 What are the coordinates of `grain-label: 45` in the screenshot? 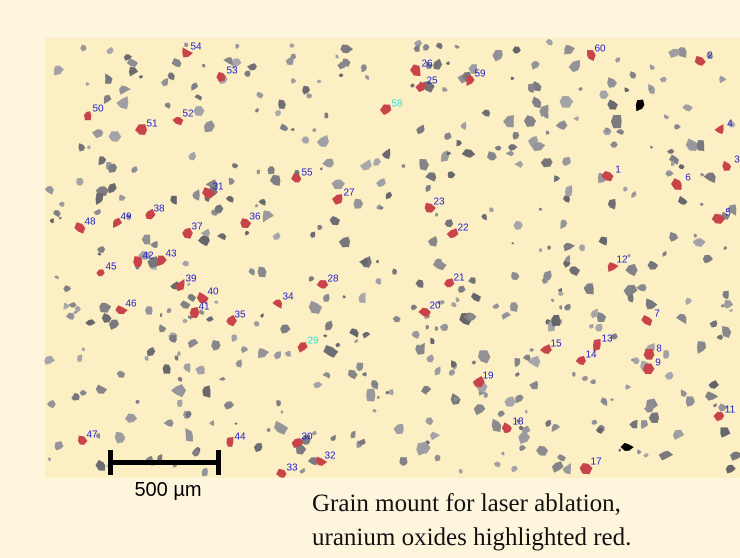 It's located at (111, 267).